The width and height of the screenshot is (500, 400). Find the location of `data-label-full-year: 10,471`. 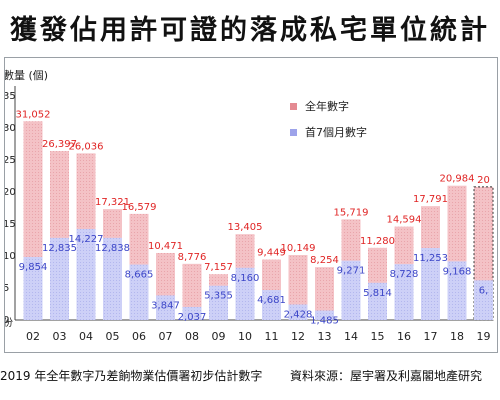

data-label-full-year: 10,471 is located at coordinates (165, 246).